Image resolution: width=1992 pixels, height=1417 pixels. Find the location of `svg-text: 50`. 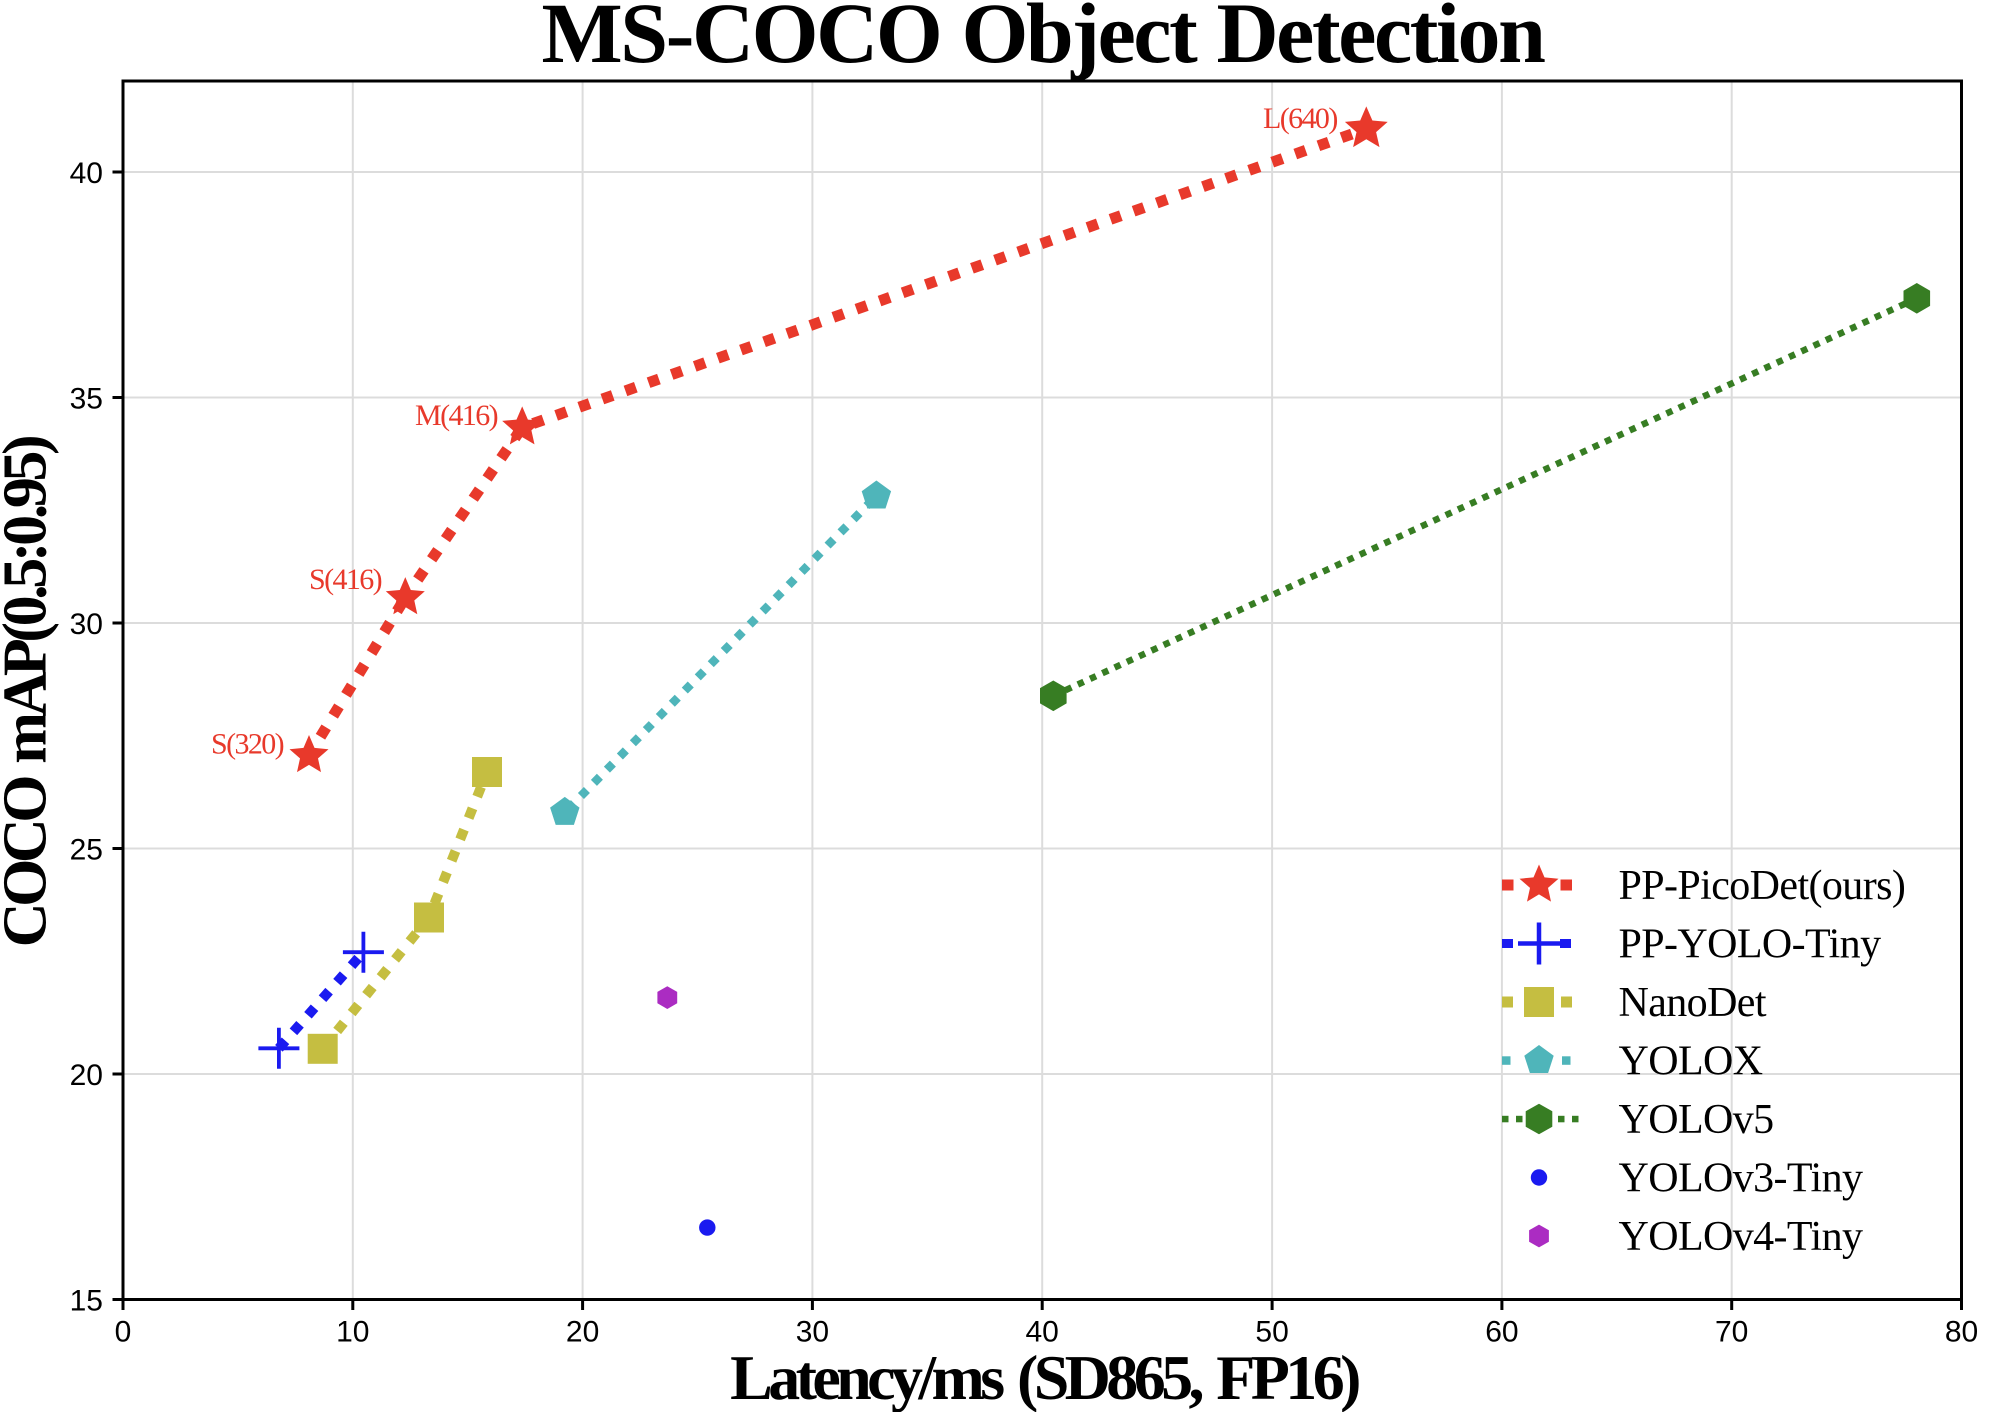

svg-text: 50 is located at coordinates (1271, 1332).